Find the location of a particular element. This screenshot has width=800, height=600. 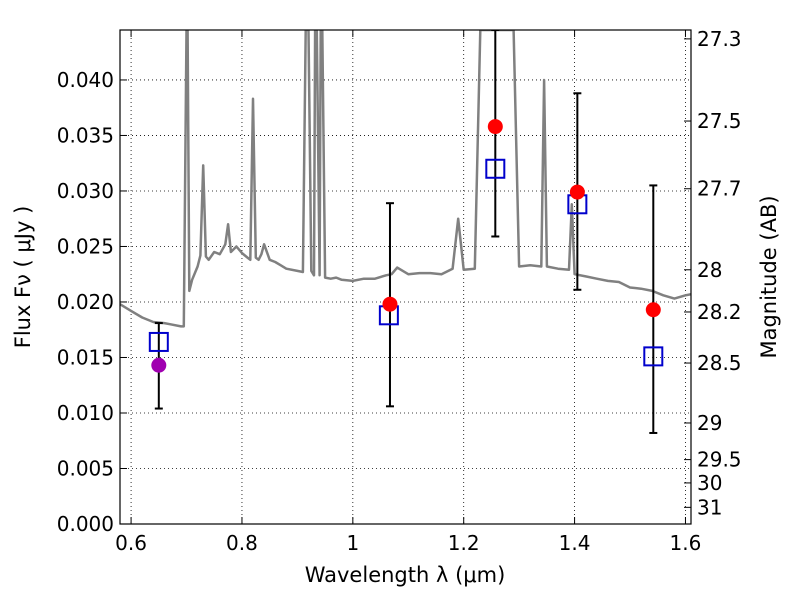

y2-axis-title: Magnitude (AB) is located at coordinates (769, 276).